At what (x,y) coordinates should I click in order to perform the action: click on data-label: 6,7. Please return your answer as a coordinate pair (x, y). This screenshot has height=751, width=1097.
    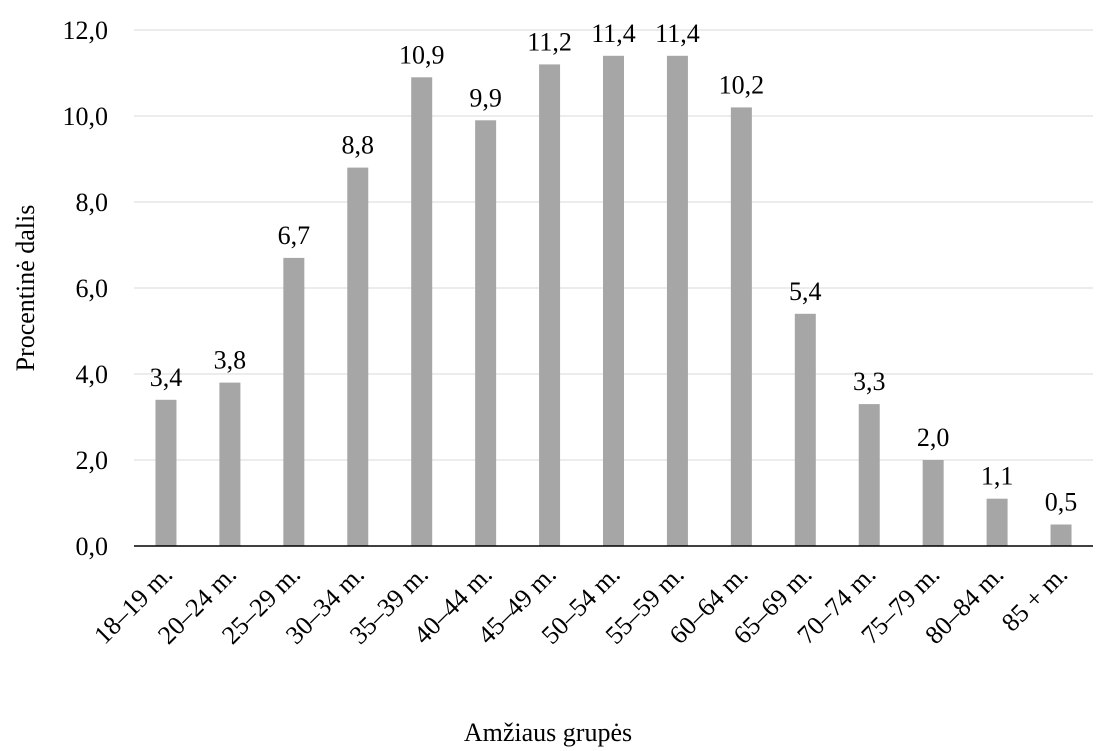
    Looking at the image, I should click on (294, 235).